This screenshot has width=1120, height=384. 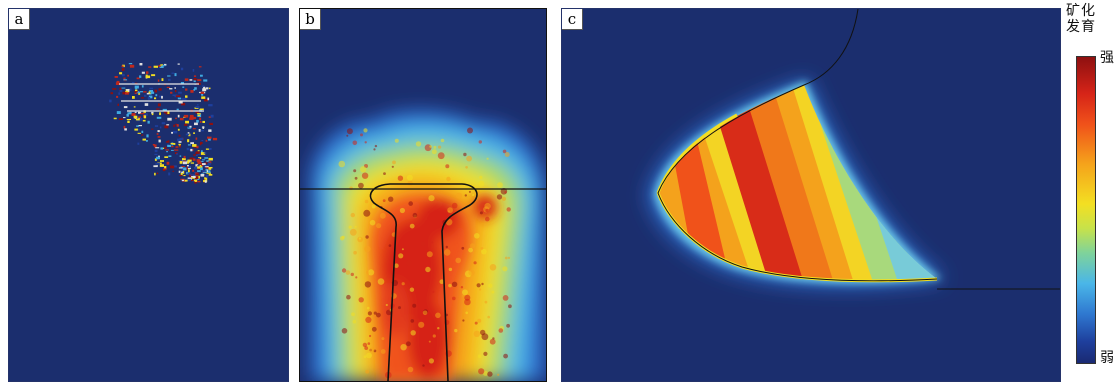 I want to click on legend-title-line2: 发育, so click(x=1081, y=27).